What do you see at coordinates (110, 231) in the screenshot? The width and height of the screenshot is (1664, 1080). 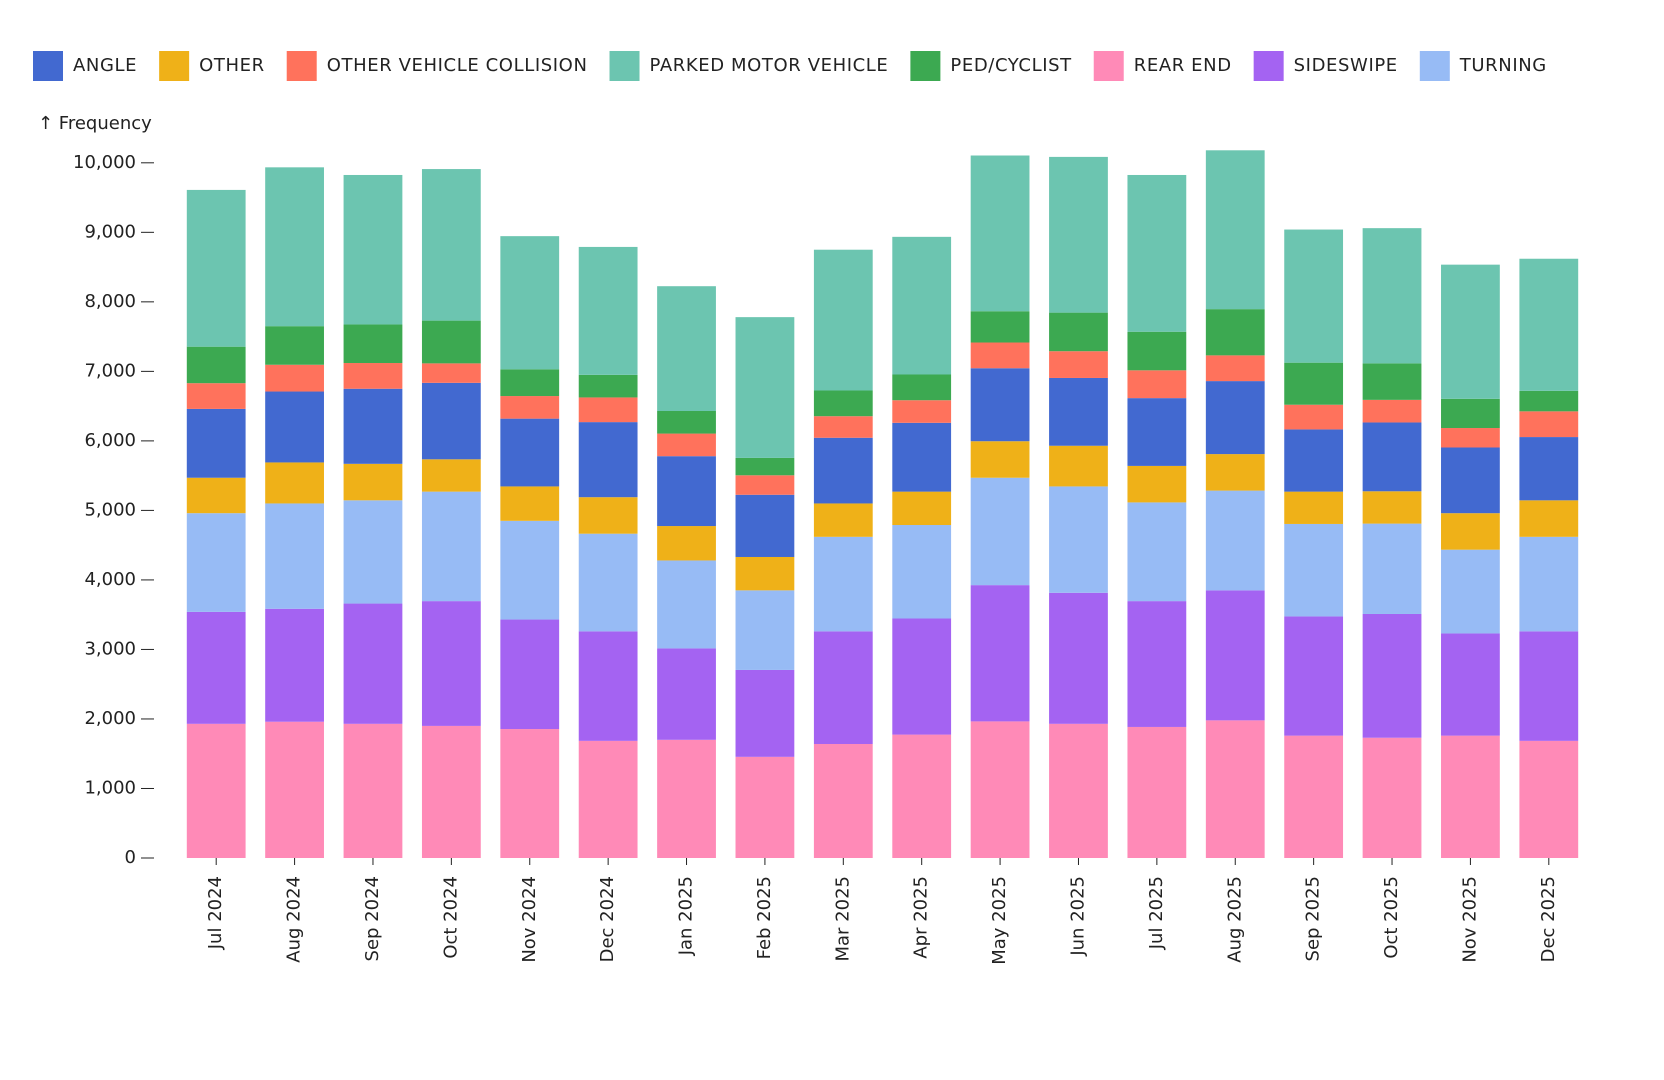 I see `y-tick-label: 9,000` at bounding box center [110, 231].